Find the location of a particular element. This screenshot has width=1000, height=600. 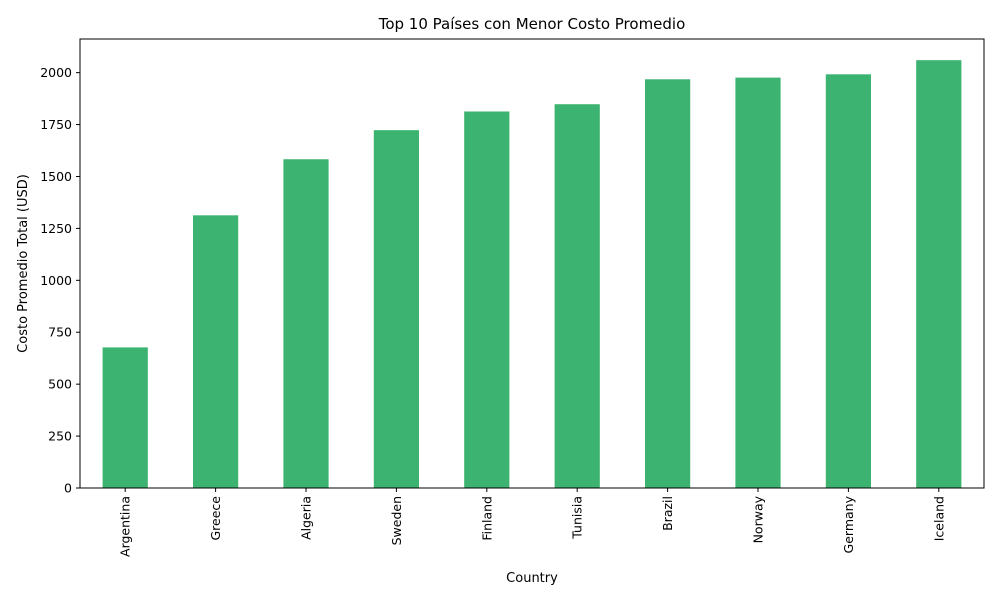

y-axis-label: Costo Promedio Total (USD) is located at coordinates (23, 263).